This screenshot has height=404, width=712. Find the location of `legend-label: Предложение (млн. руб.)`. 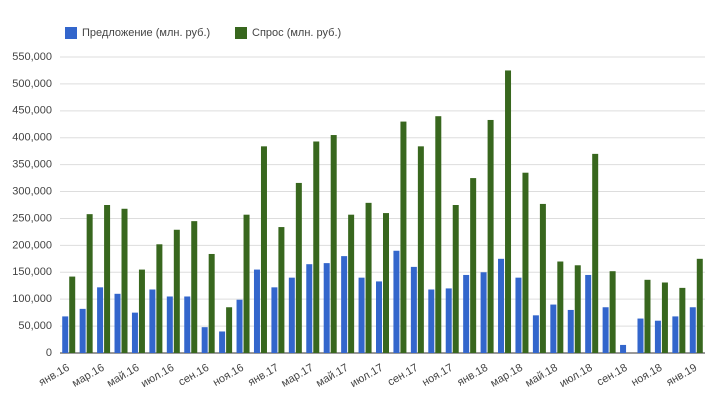

legend-label: Предложение (млн. руб.) is located at coordinates (146, 33).